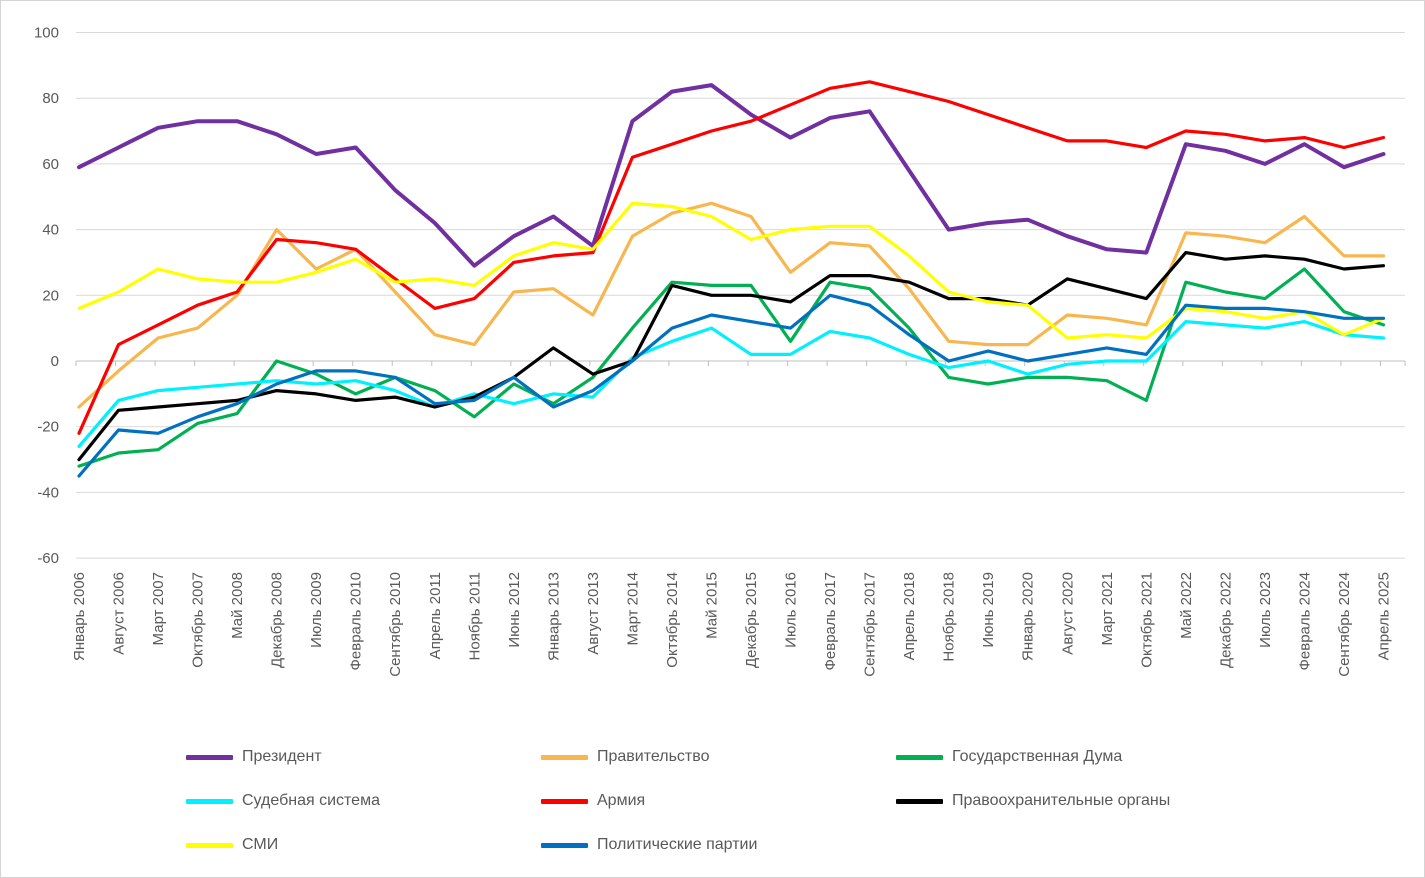 The width and height of the screenshot is (1425, 878). What do you see at coordinates (949, 617) in the screenshot?
I see `x-axis-tick-label: Ноябрь 2018` at bounding box center [949, 617].